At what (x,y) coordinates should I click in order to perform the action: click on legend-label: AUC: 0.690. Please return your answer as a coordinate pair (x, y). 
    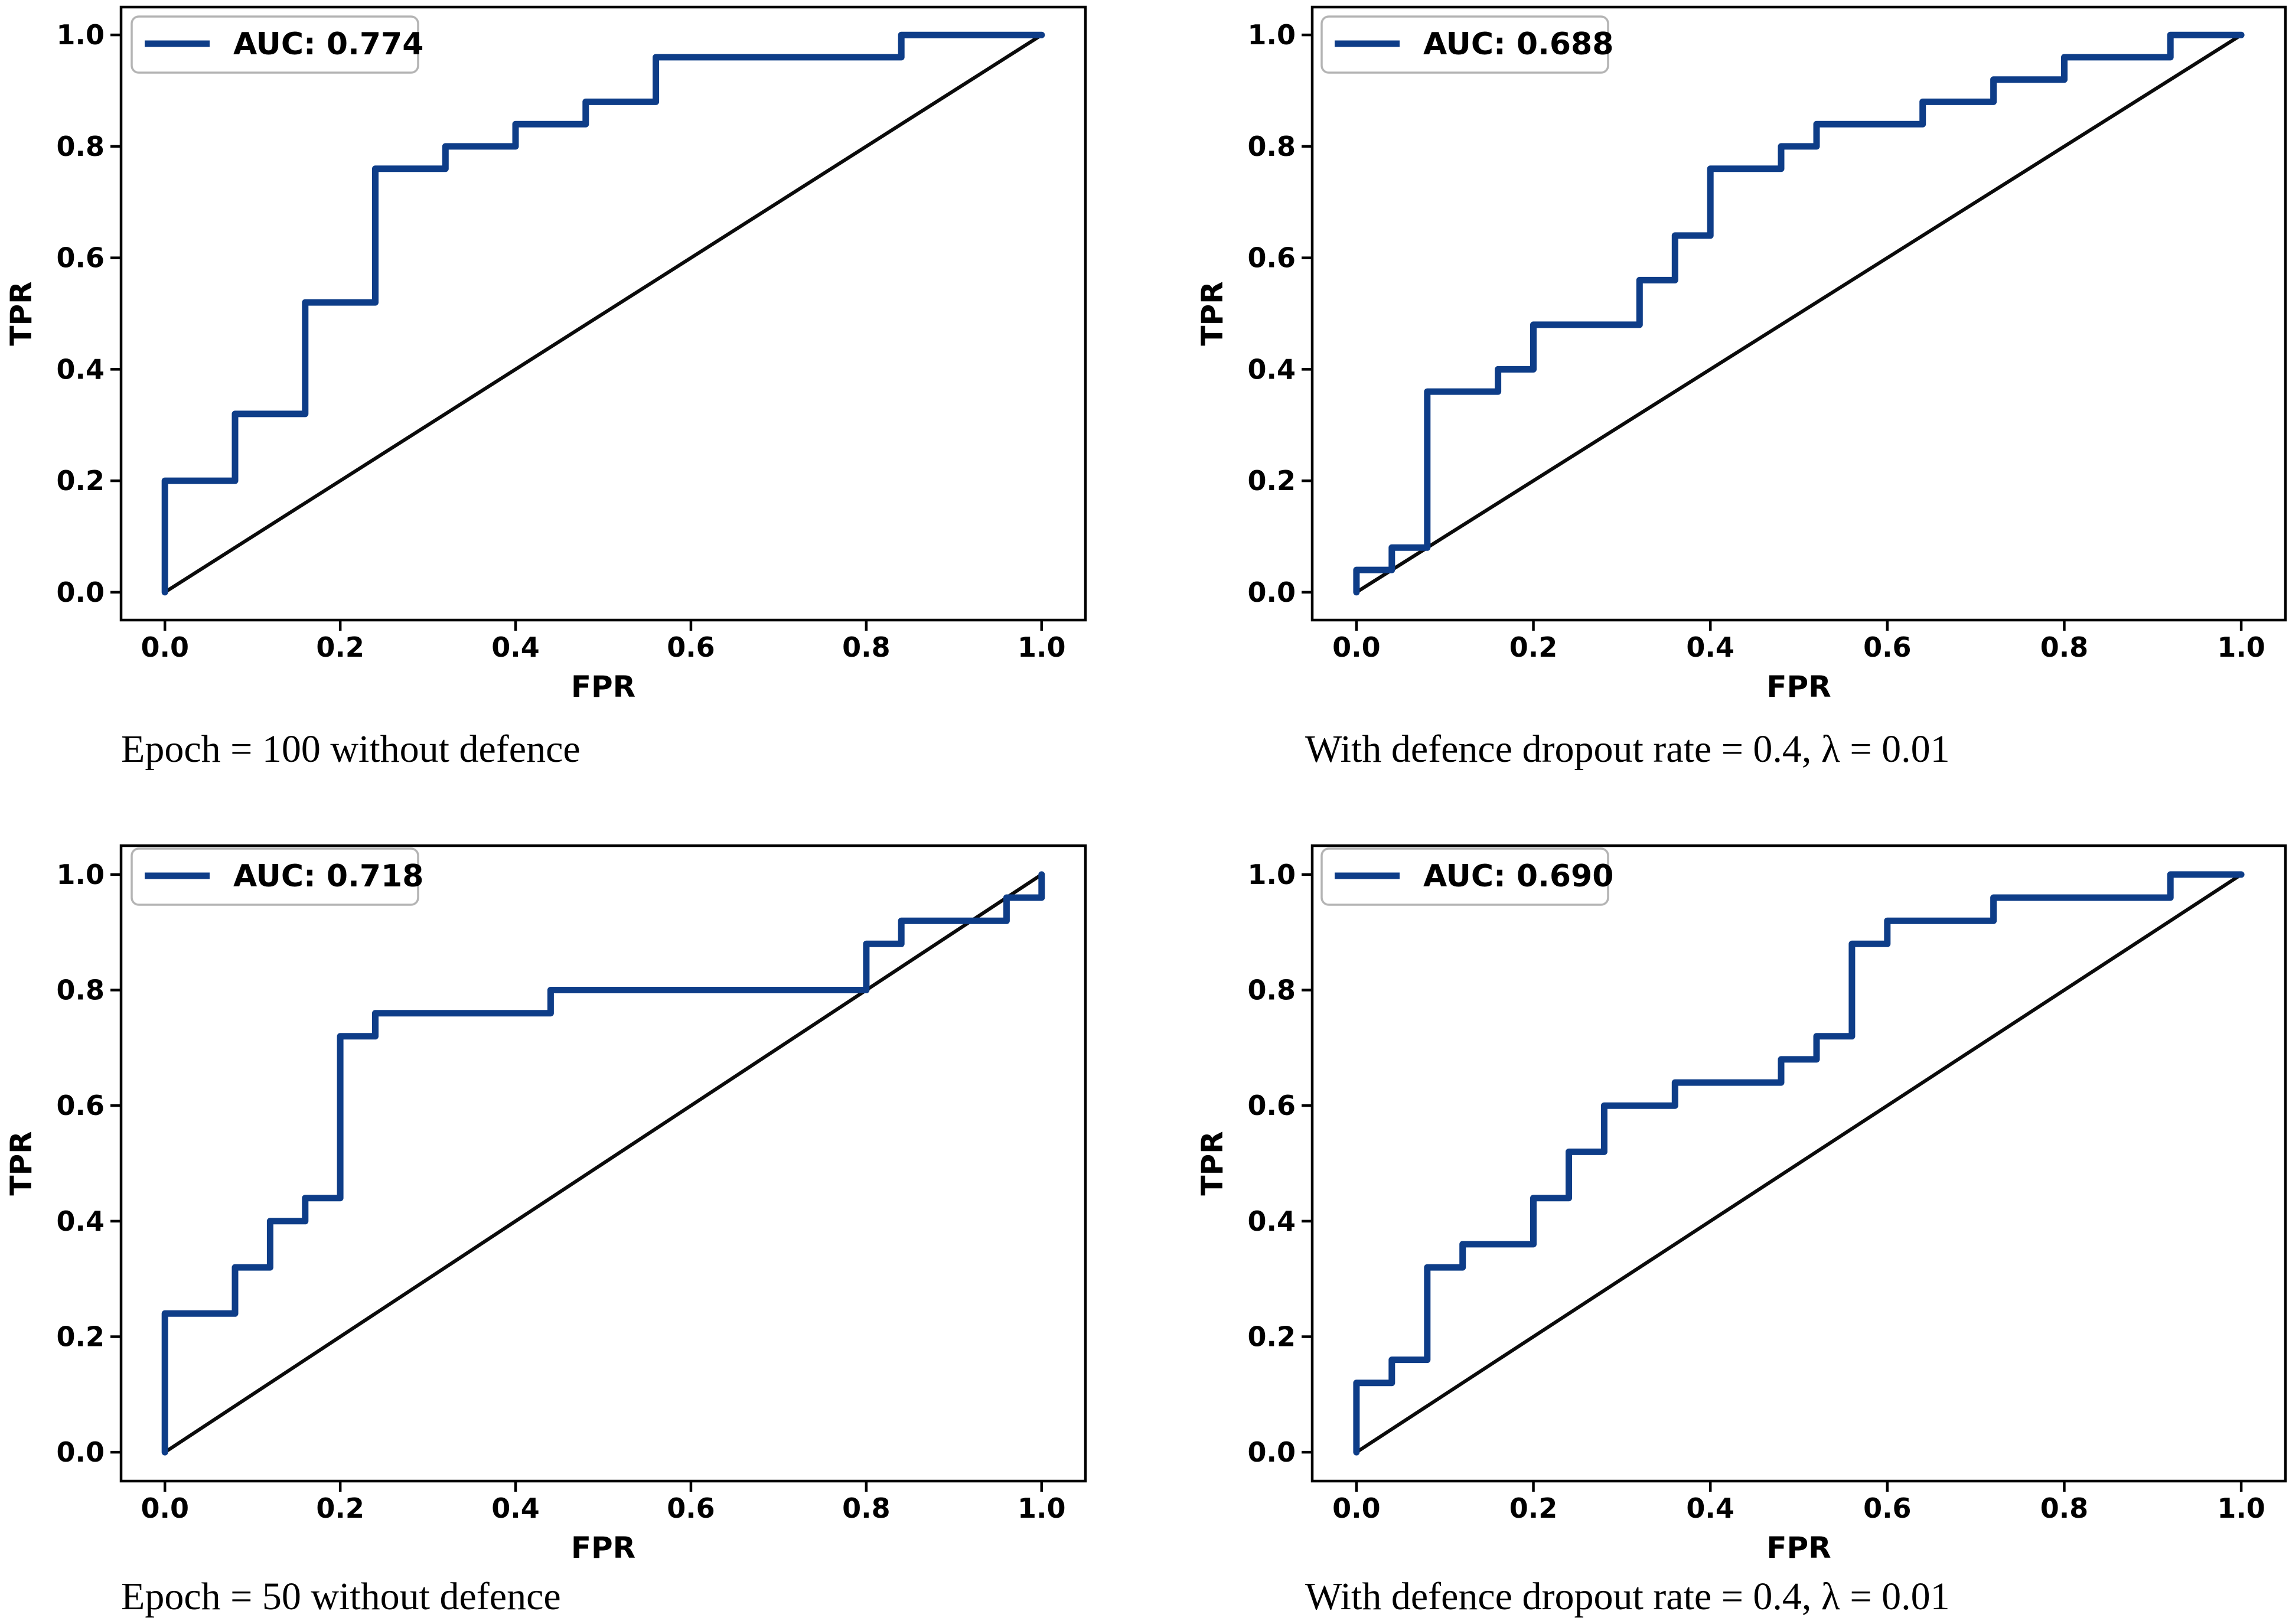
    Looking at the image, I should click on (1518, 877).